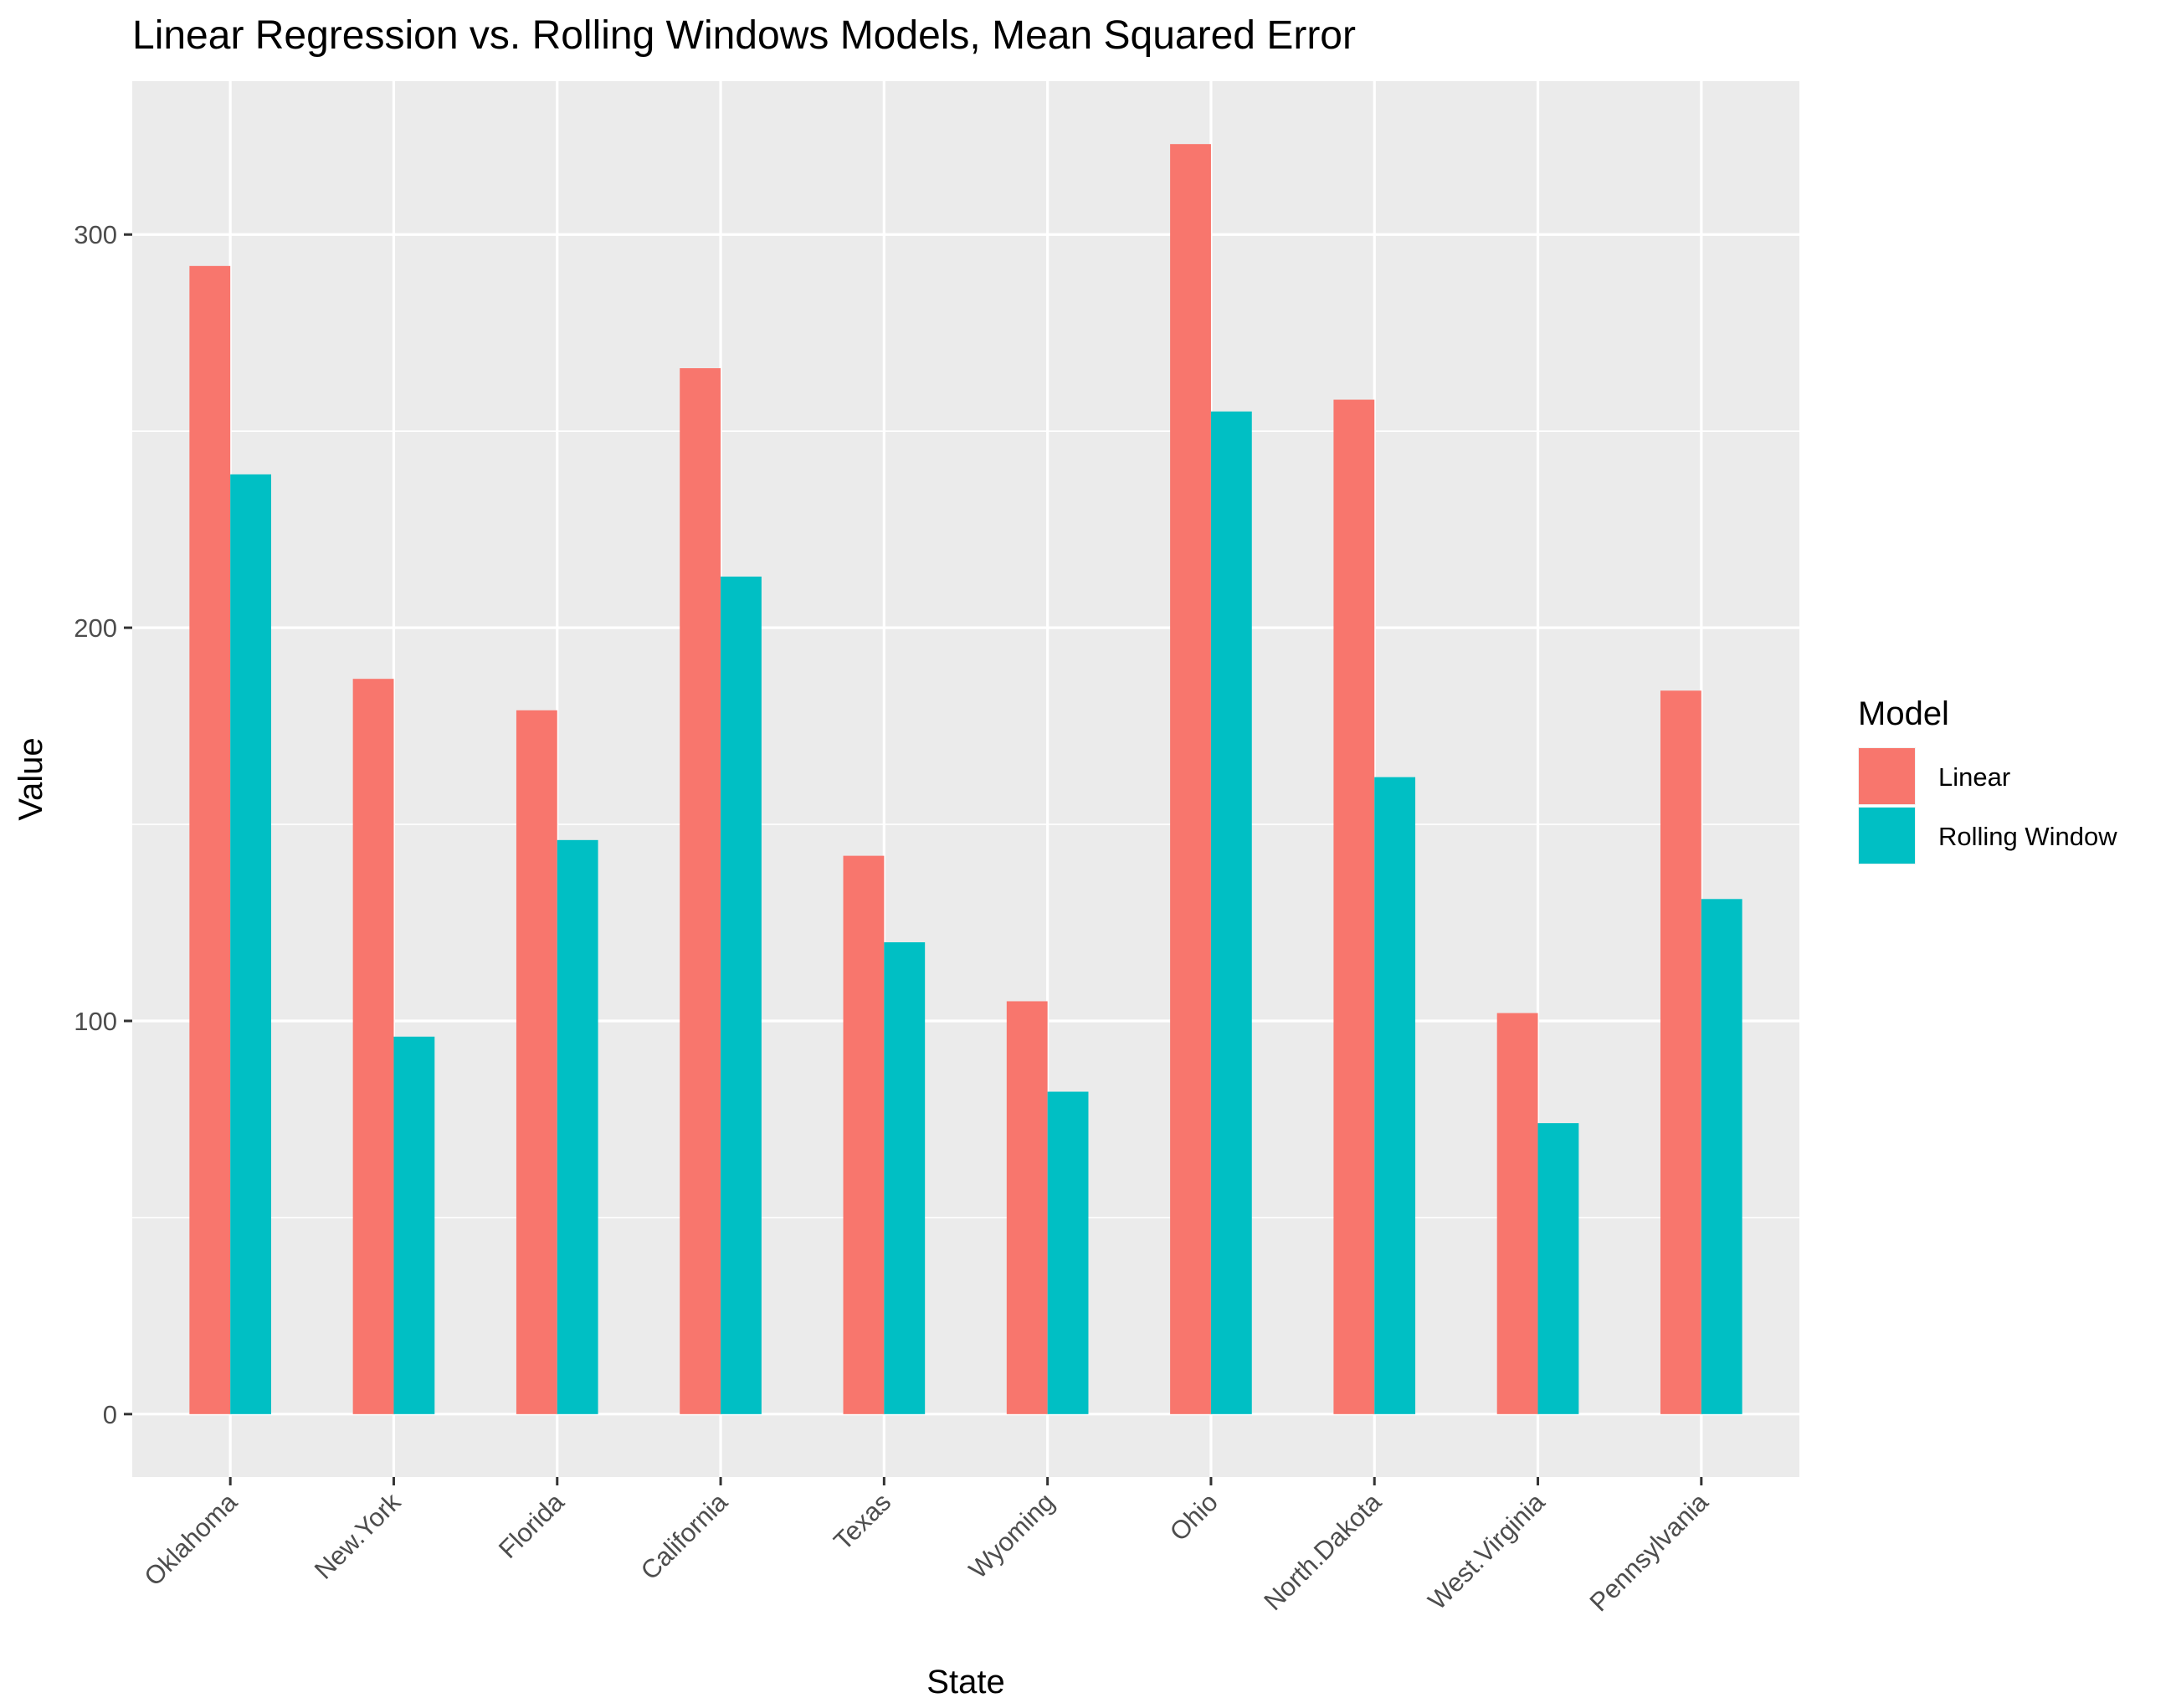  What do you see at coordinates (2027, 836) in the screenshot?
I see `legend-label: Rolling Window` at bounding box center [2027, 836].